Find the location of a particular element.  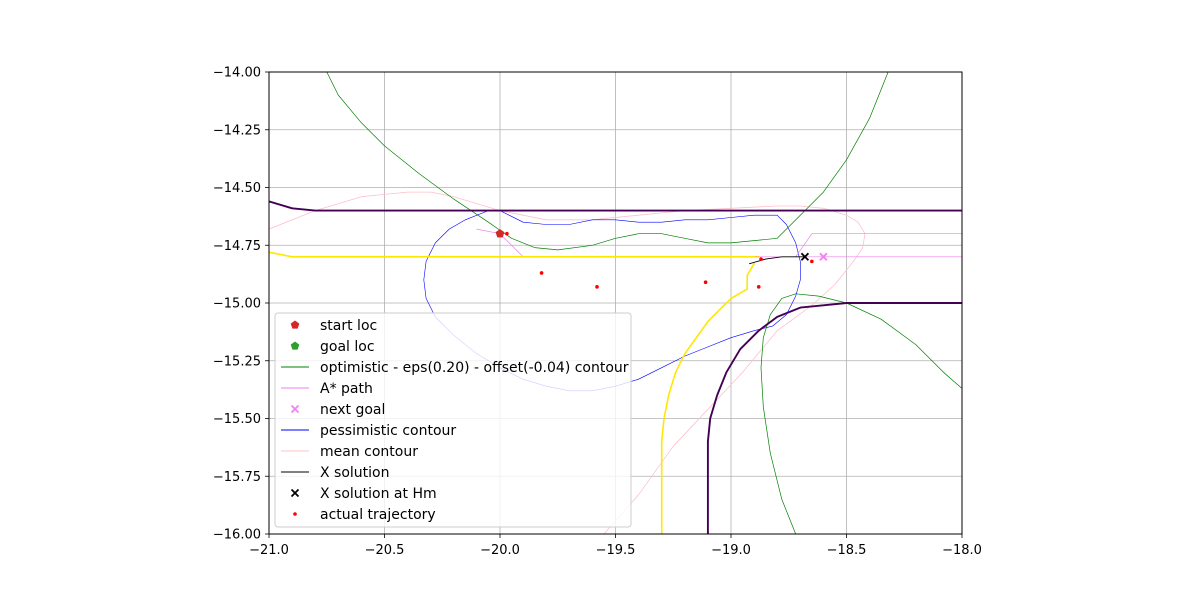

legend-entry: start loc is located at coordinates (333, 326).